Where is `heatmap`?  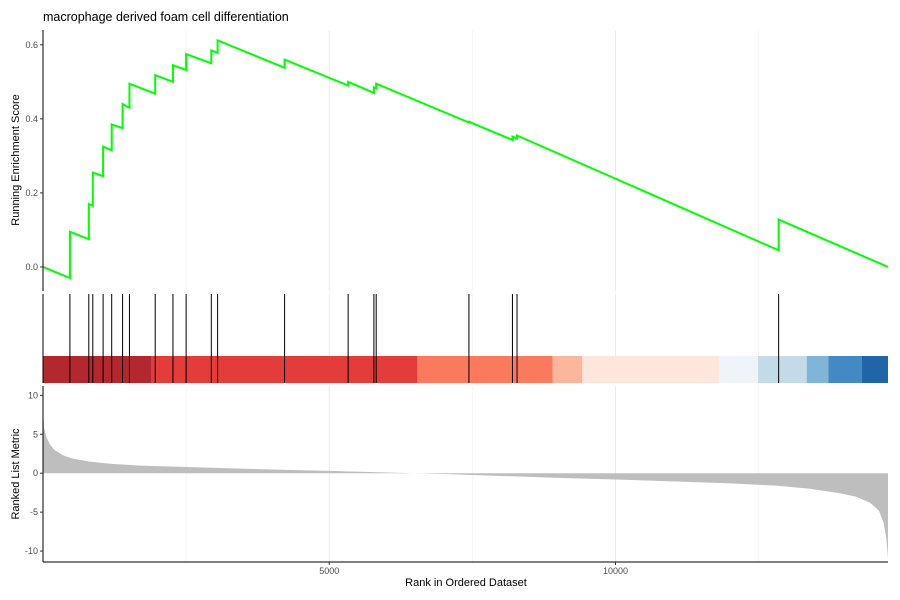 heatmap is located at coordinates (465, 369).